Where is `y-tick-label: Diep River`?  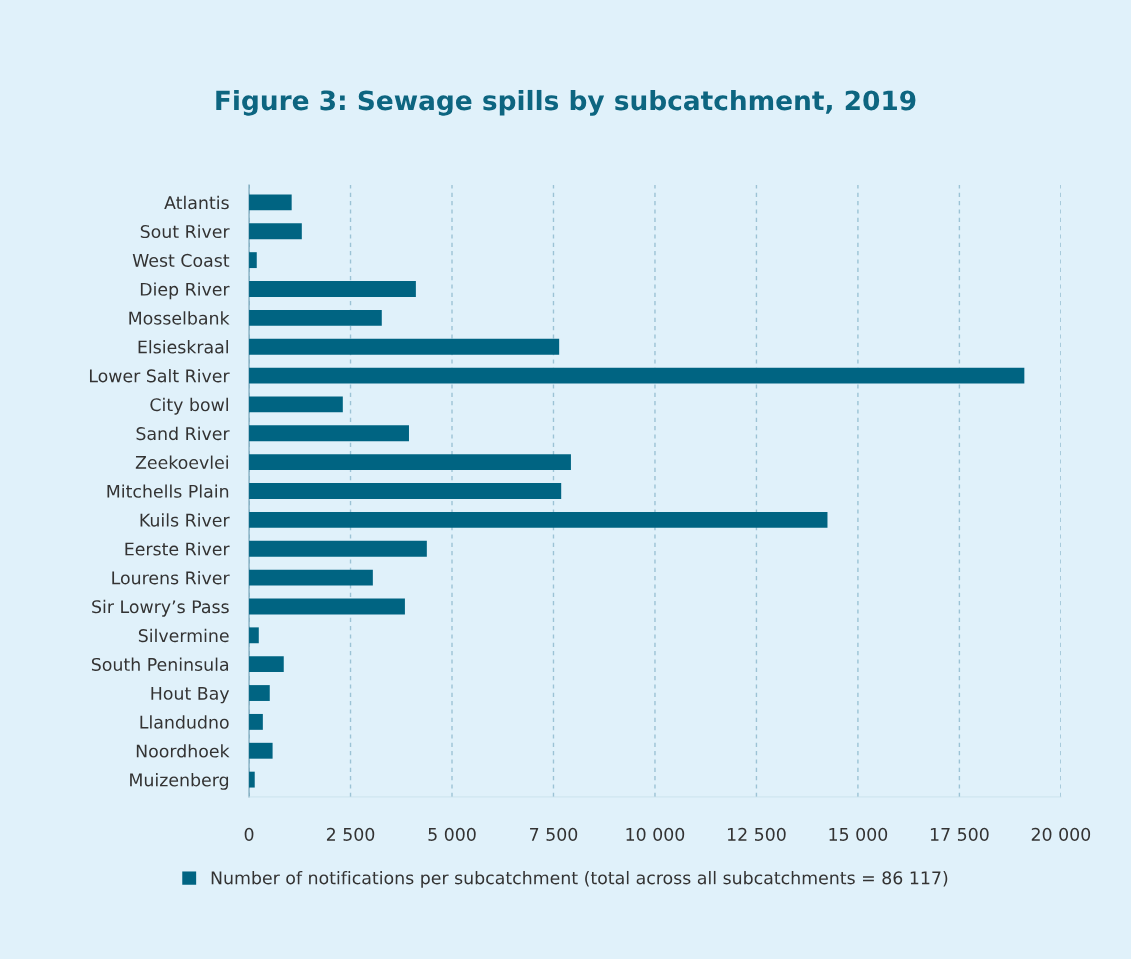 y-tick-label: Diep River is located at coordinates (185, 291).